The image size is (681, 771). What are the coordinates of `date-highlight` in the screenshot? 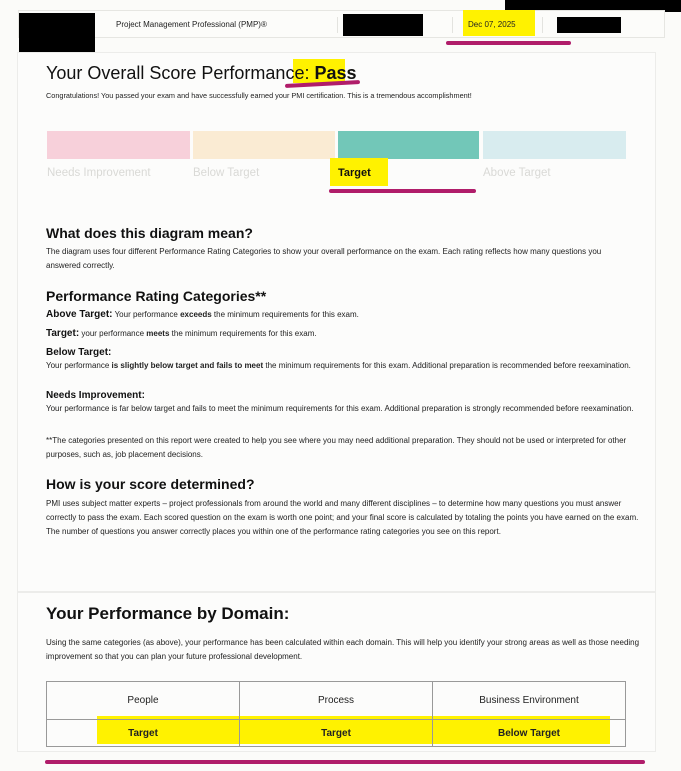 It's located at (499, 23).